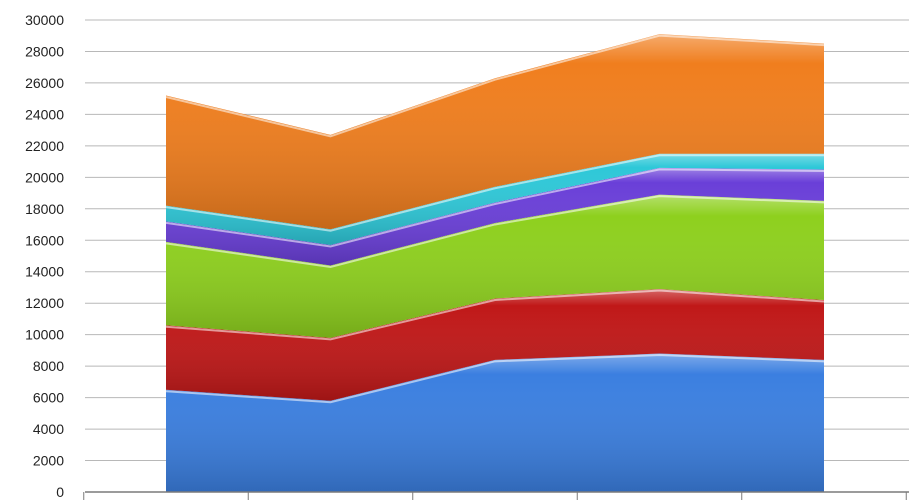  I want to click on y-tick-label: 6000, so click(48, 398).